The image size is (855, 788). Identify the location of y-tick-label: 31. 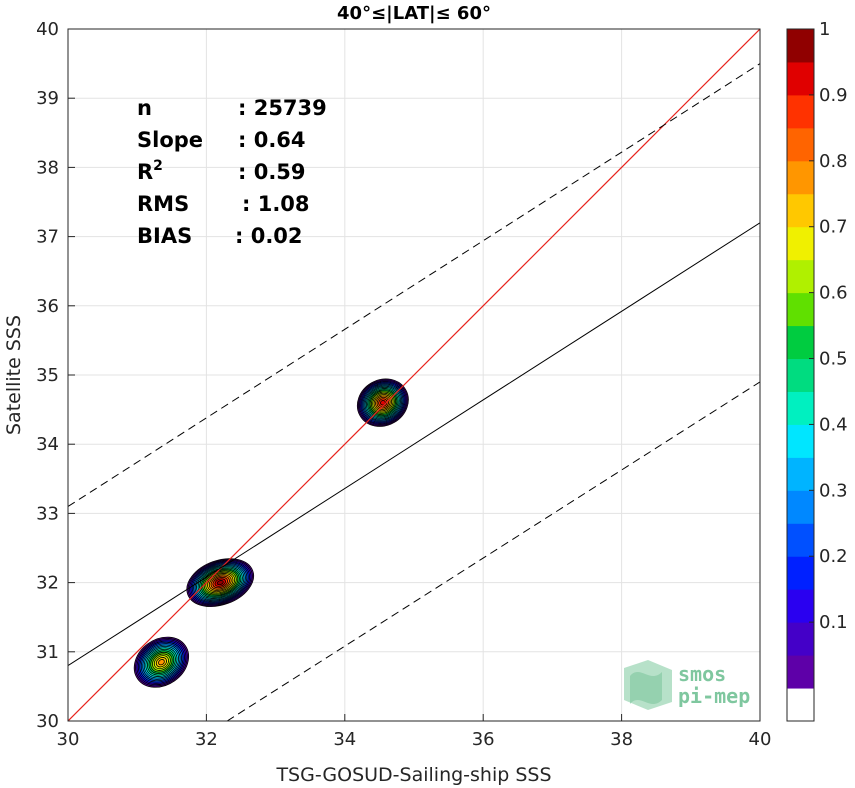
(47, 652).